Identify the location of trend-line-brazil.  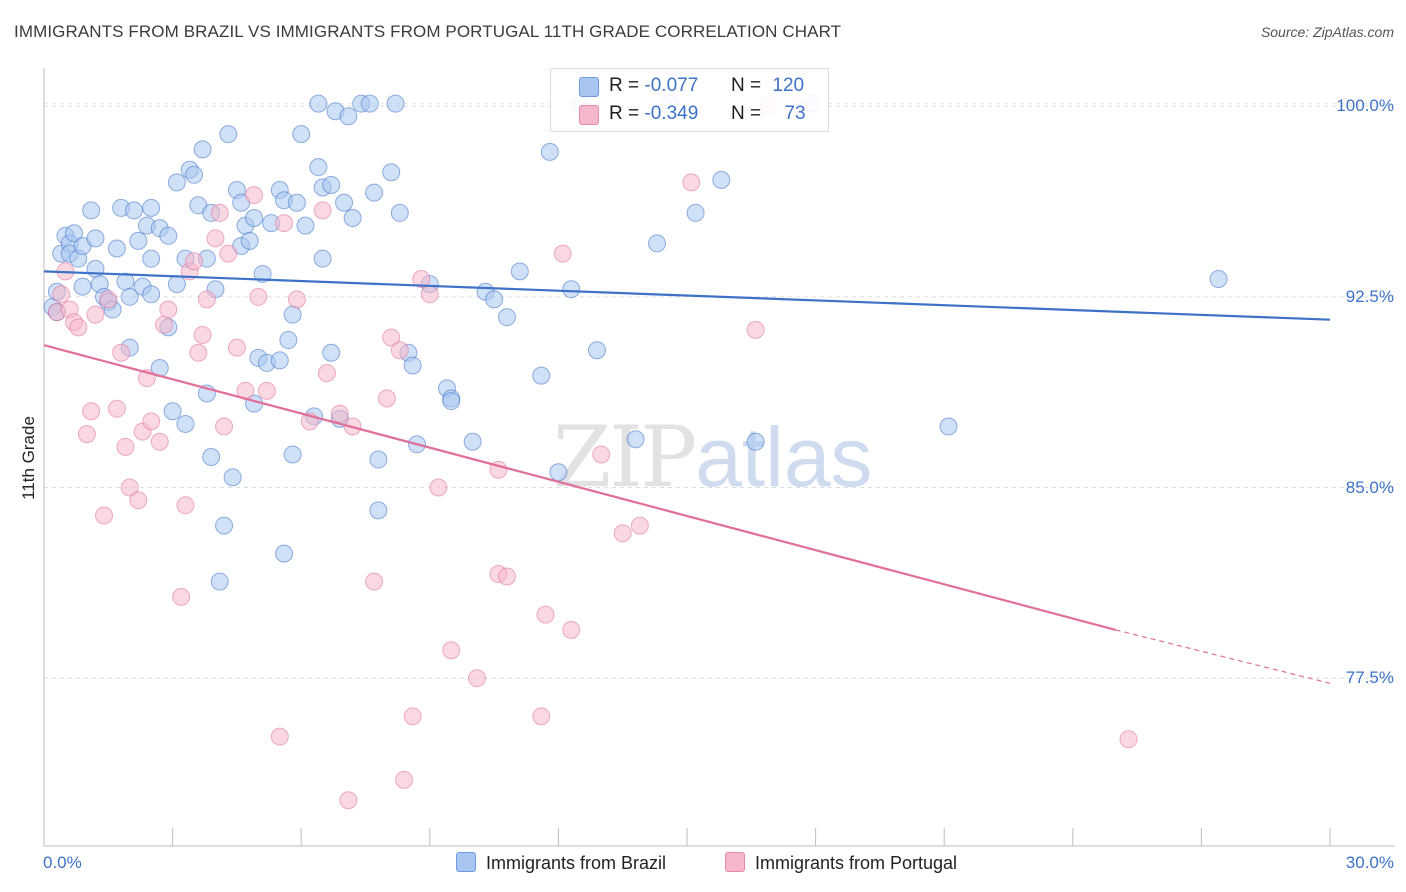
(687, 295).